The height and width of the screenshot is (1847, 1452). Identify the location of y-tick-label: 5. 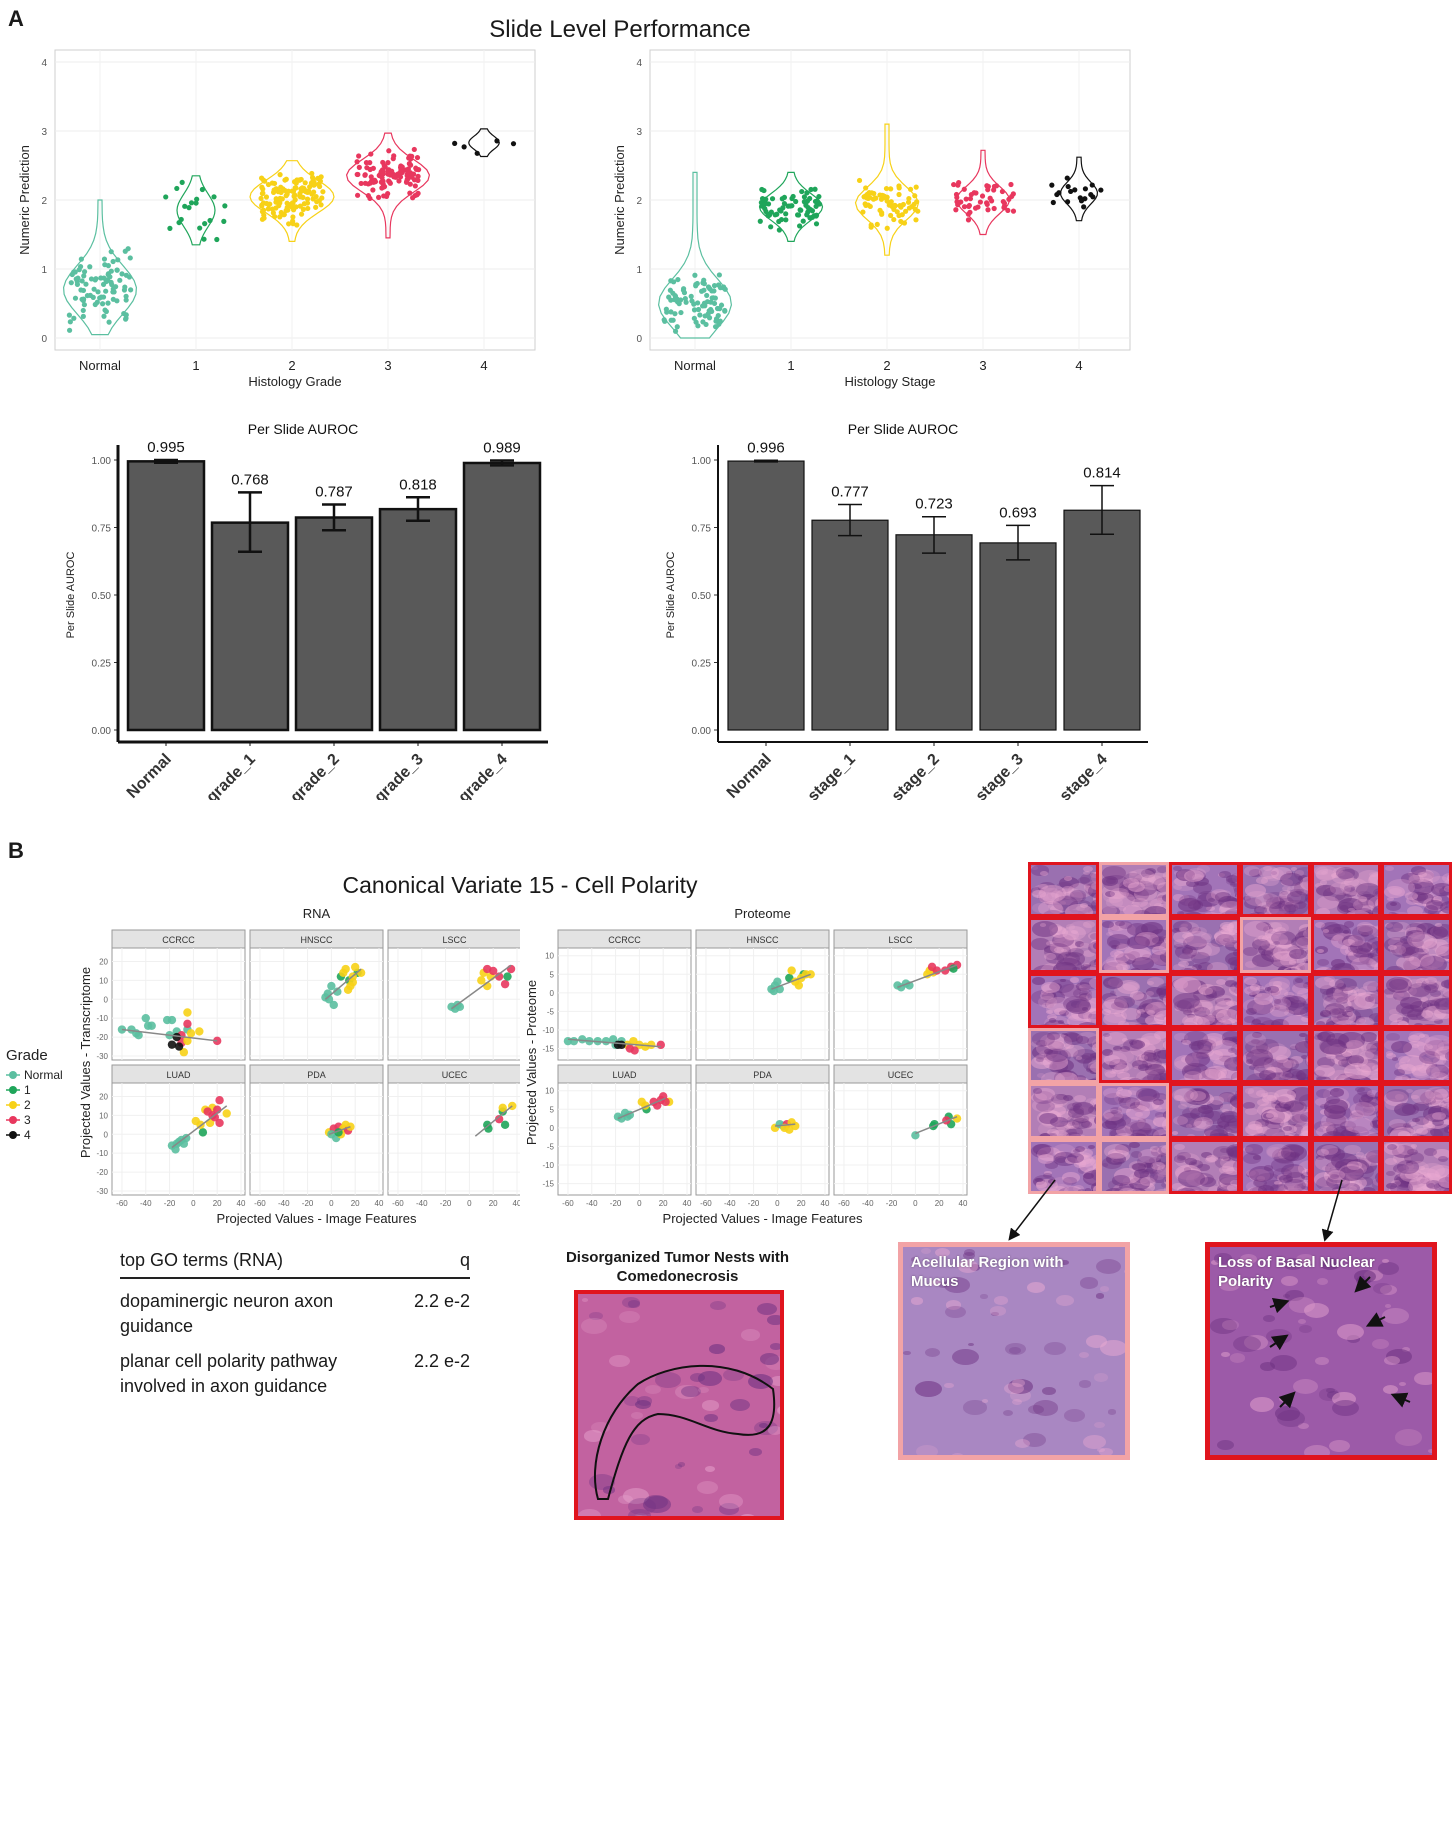
(552, 1109).